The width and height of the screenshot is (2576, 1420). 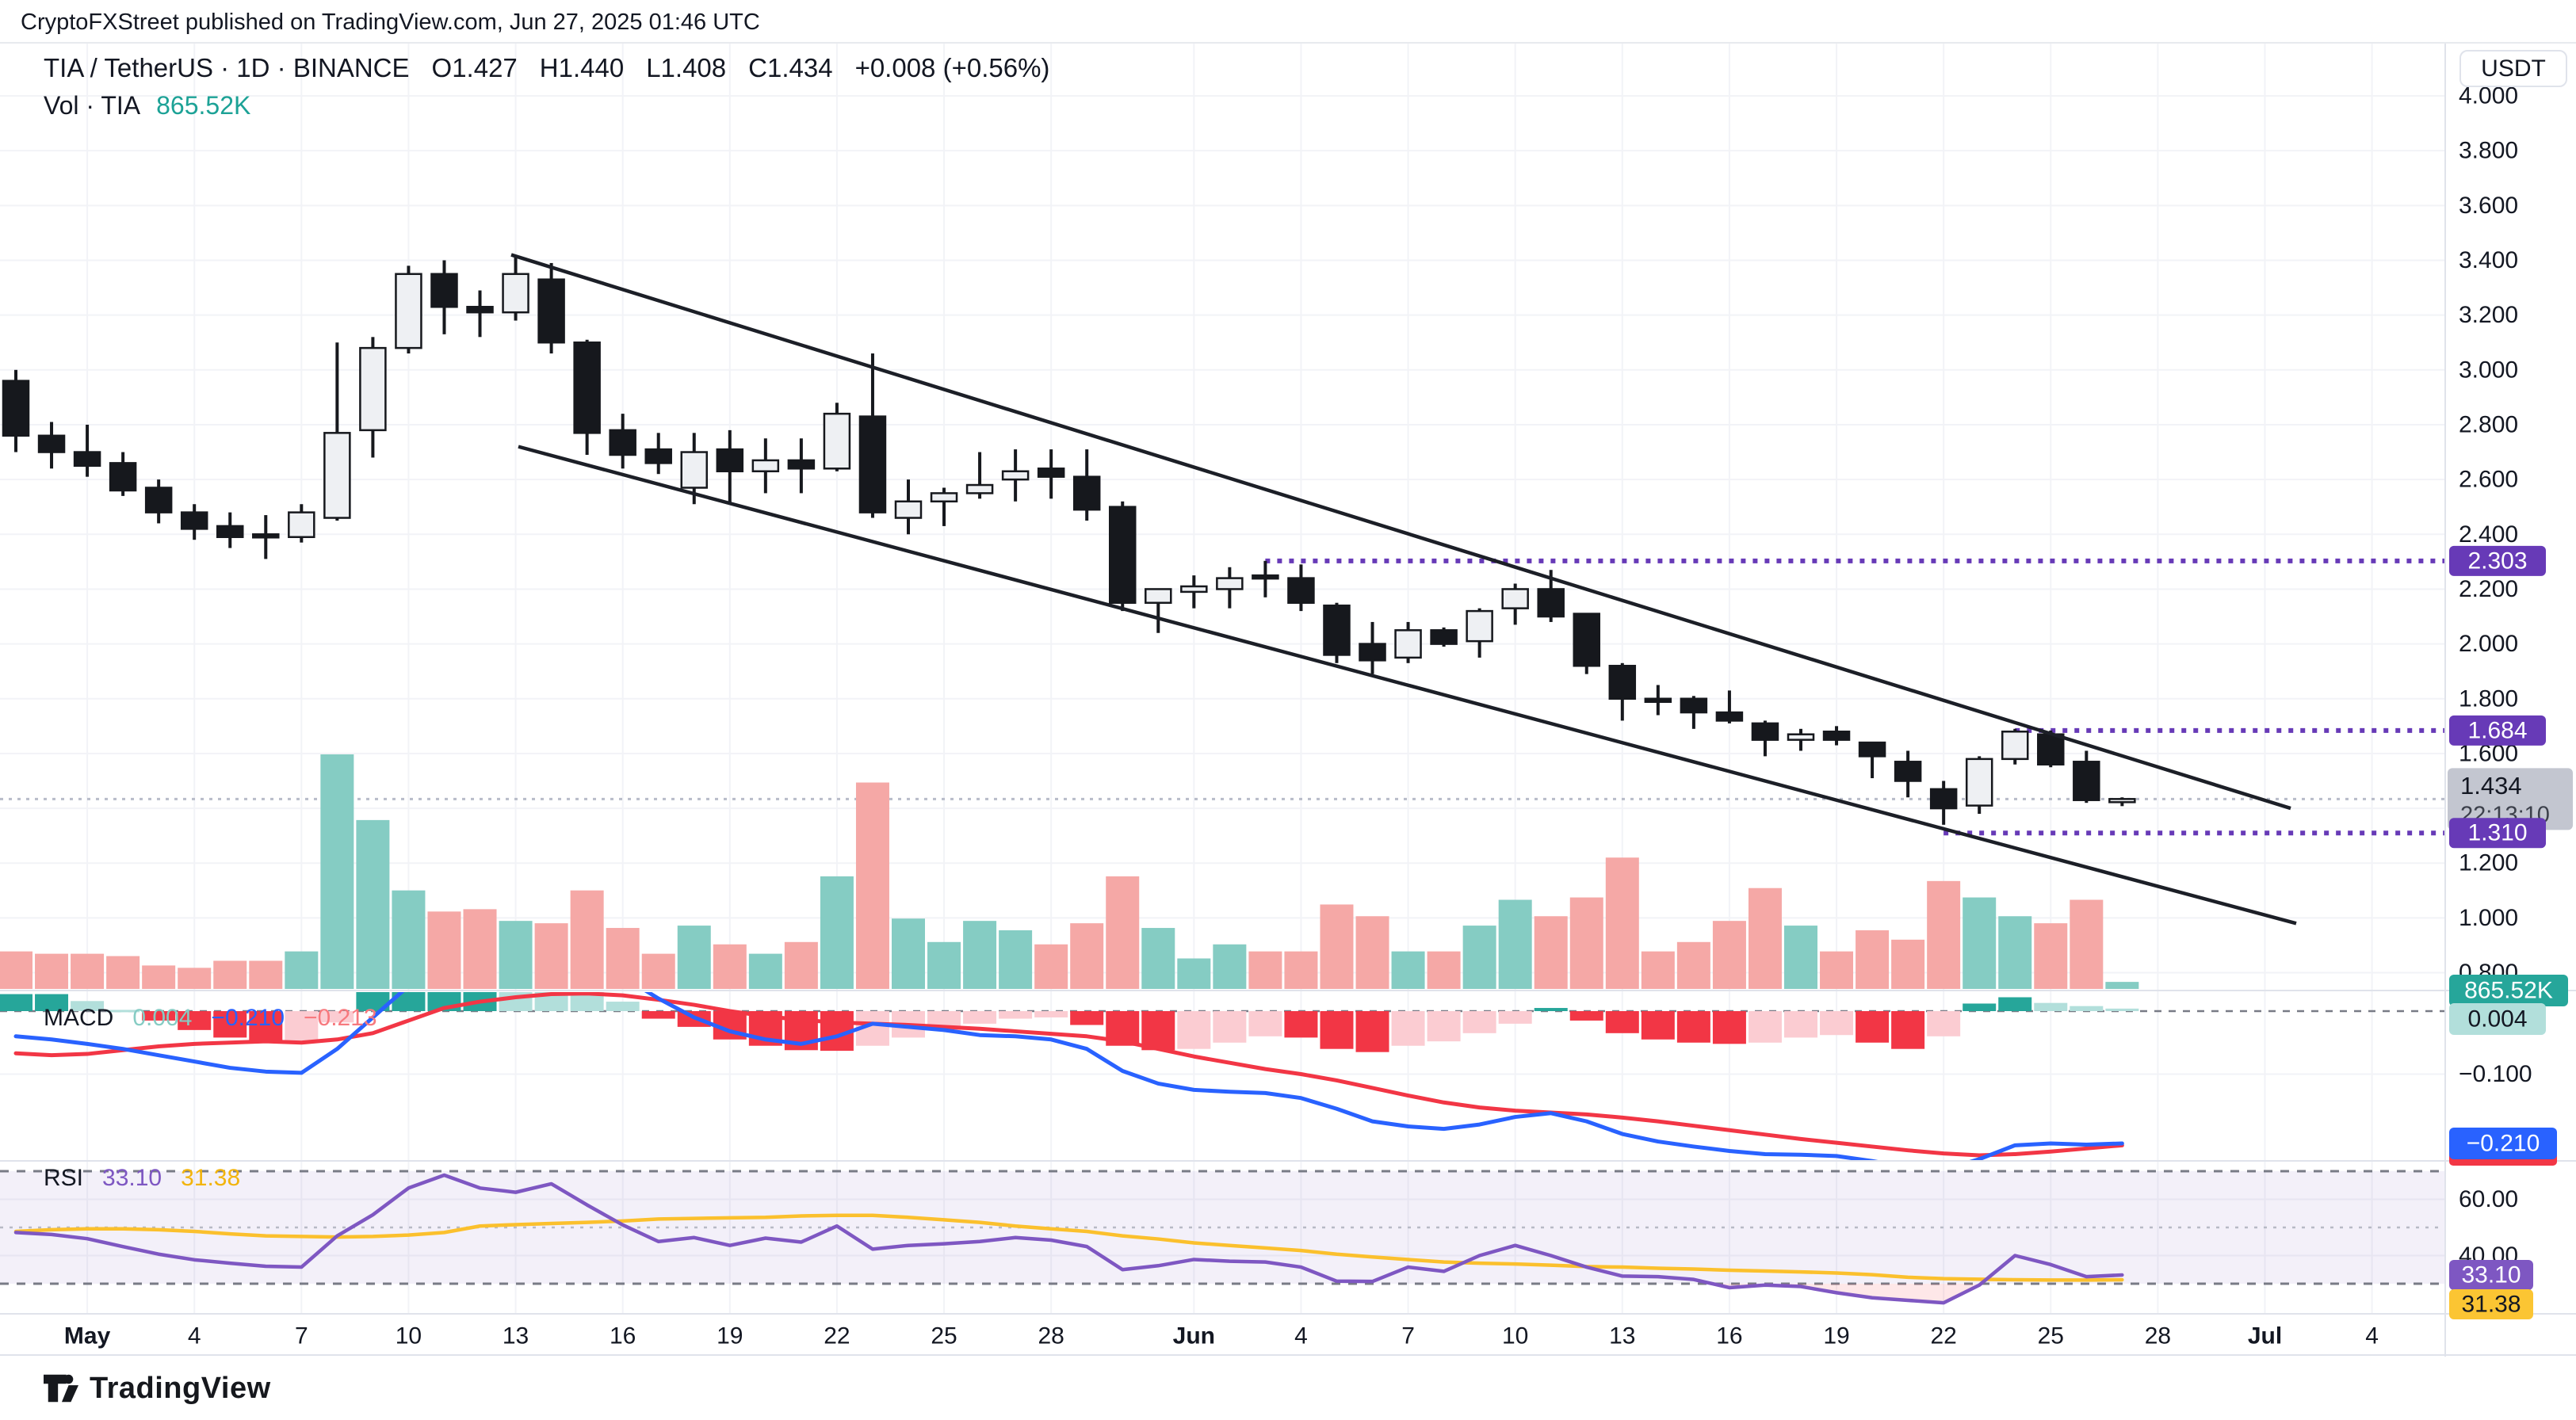 I want to click on svg-text: 33.10, so click(x=2491, y=1275).